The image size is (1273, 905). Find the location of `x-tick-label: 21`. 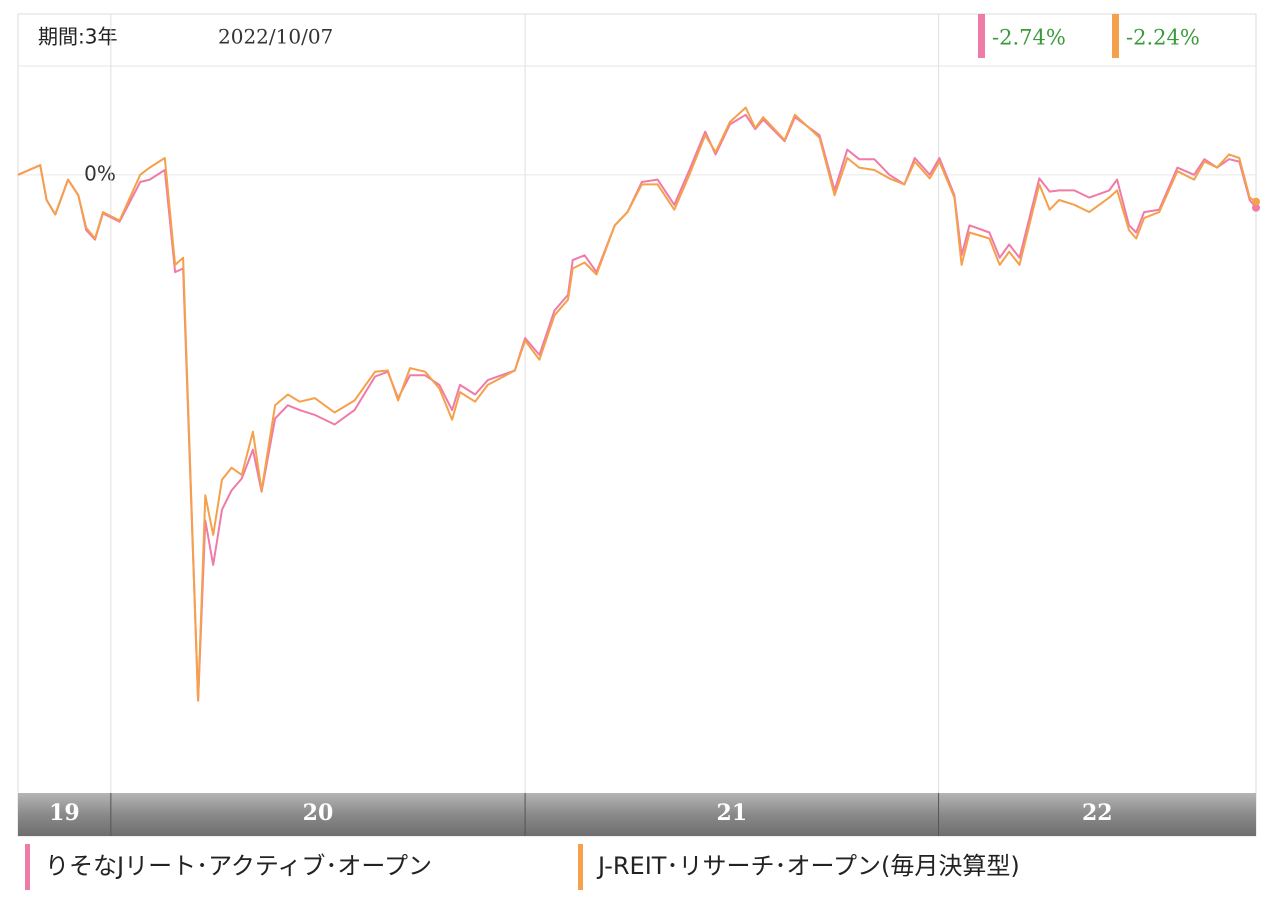

x-tick-label: 21 is located at coordinates (732, 813).